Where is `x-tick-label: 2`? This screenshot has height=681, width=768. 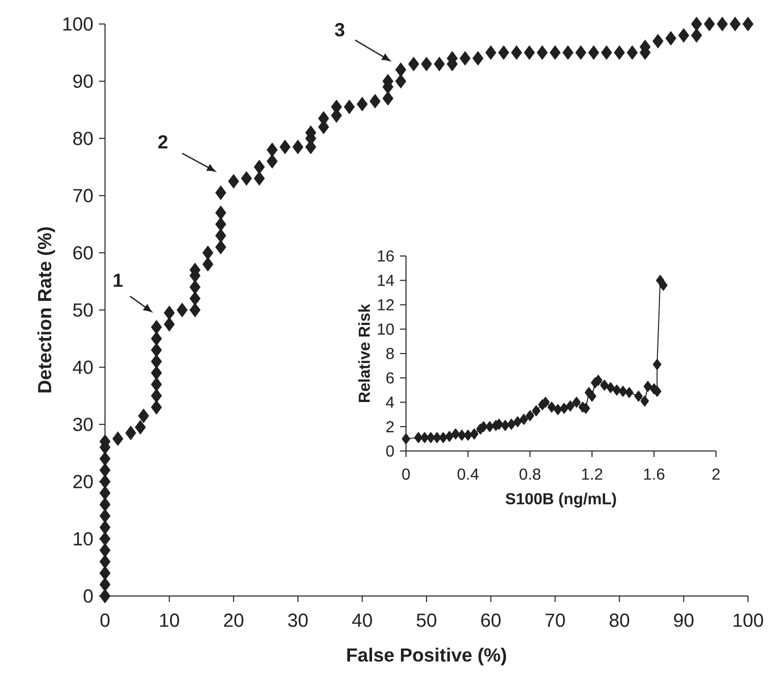
x-tick-label: 2 is located at coordinates (716, 474).